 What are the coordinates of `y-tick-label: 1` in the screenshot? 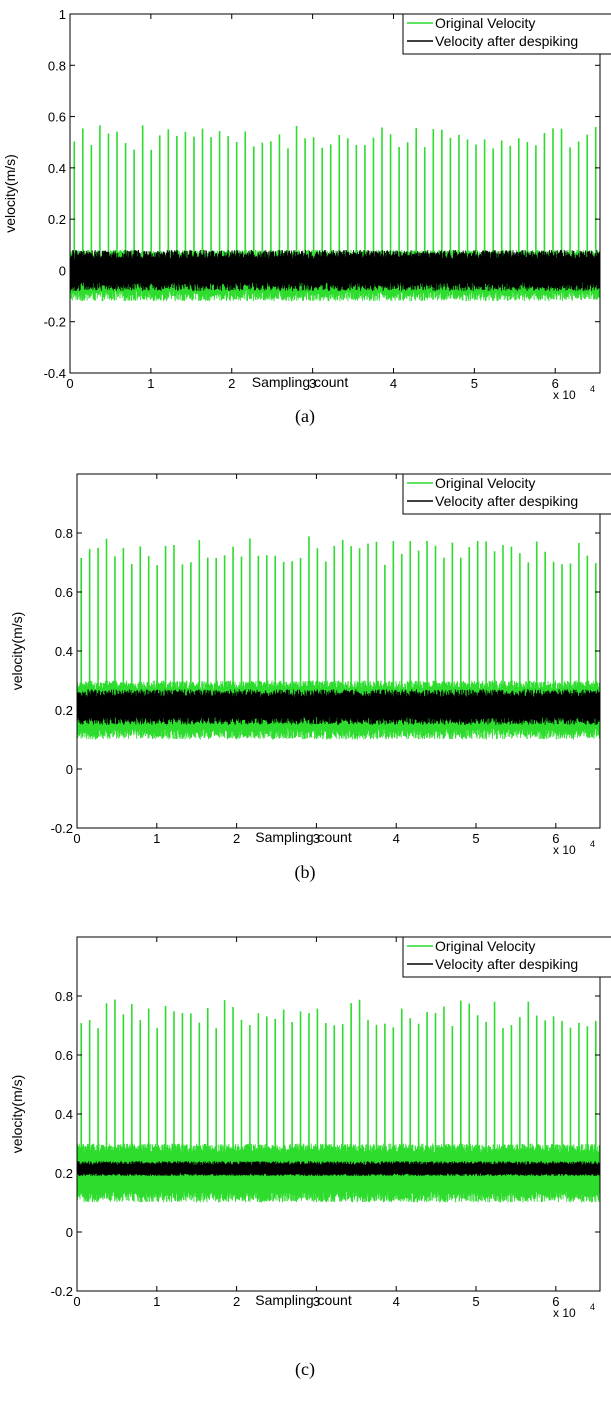 It's located at (62, 14).